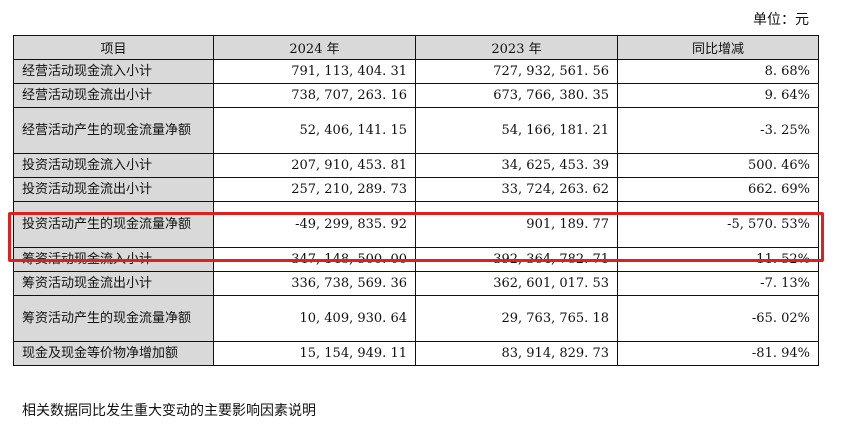 The image size is (841, 427). What do you see at coordinates (516, 71) in the screenshot?
I see `row-2023-value: 727, 932, 561. 56` at bounding box center [516, 71].